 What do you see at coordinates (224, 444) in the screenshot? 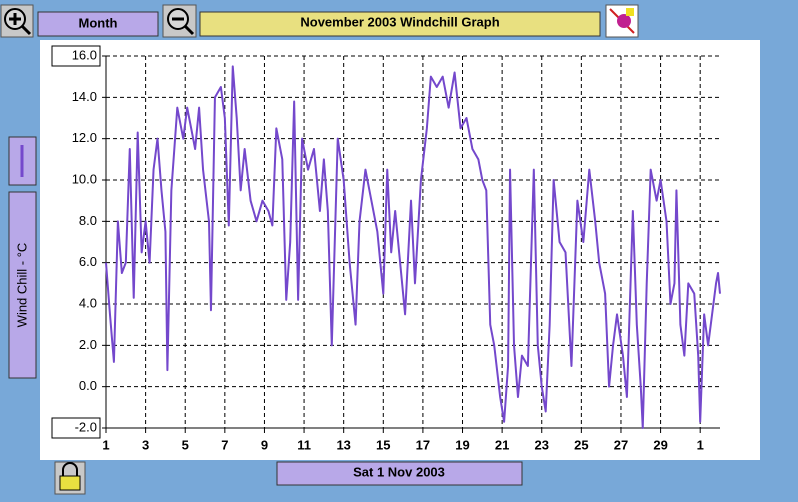
I see `x-tick-label: 7` at bounding box center [224, 444].